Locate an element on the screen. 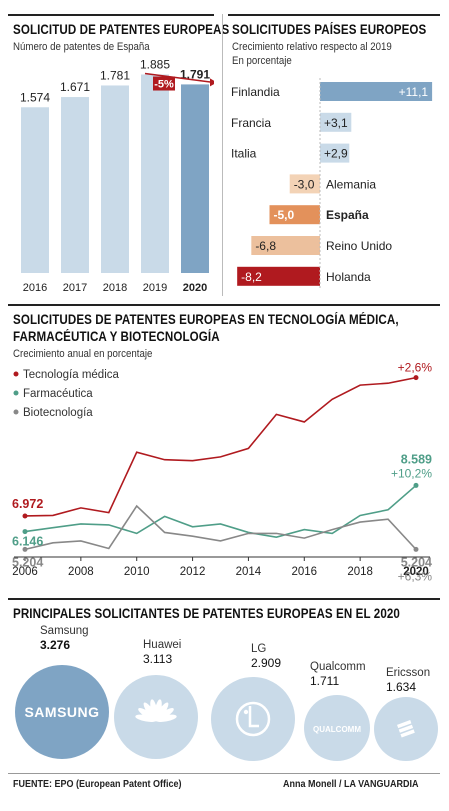  category-label-Reino Unido: Reino Unido is located at coordinates (359, 246).